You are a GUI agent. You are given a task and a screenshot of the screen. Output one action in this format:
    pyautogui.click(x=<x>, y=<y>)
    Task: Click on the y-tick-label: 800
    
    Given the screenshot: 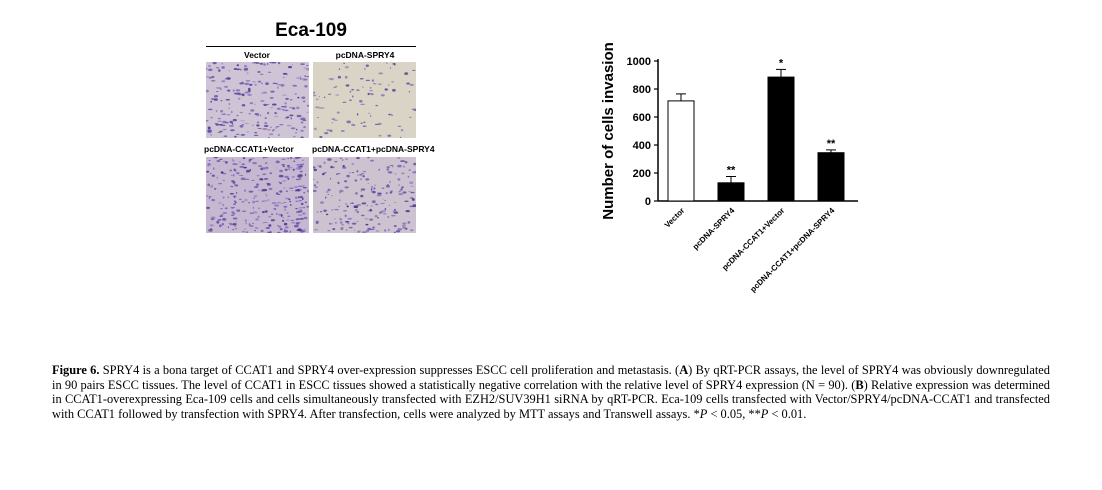 What is the action you would take?
    pyautogui.click(x=642, y=90)
    